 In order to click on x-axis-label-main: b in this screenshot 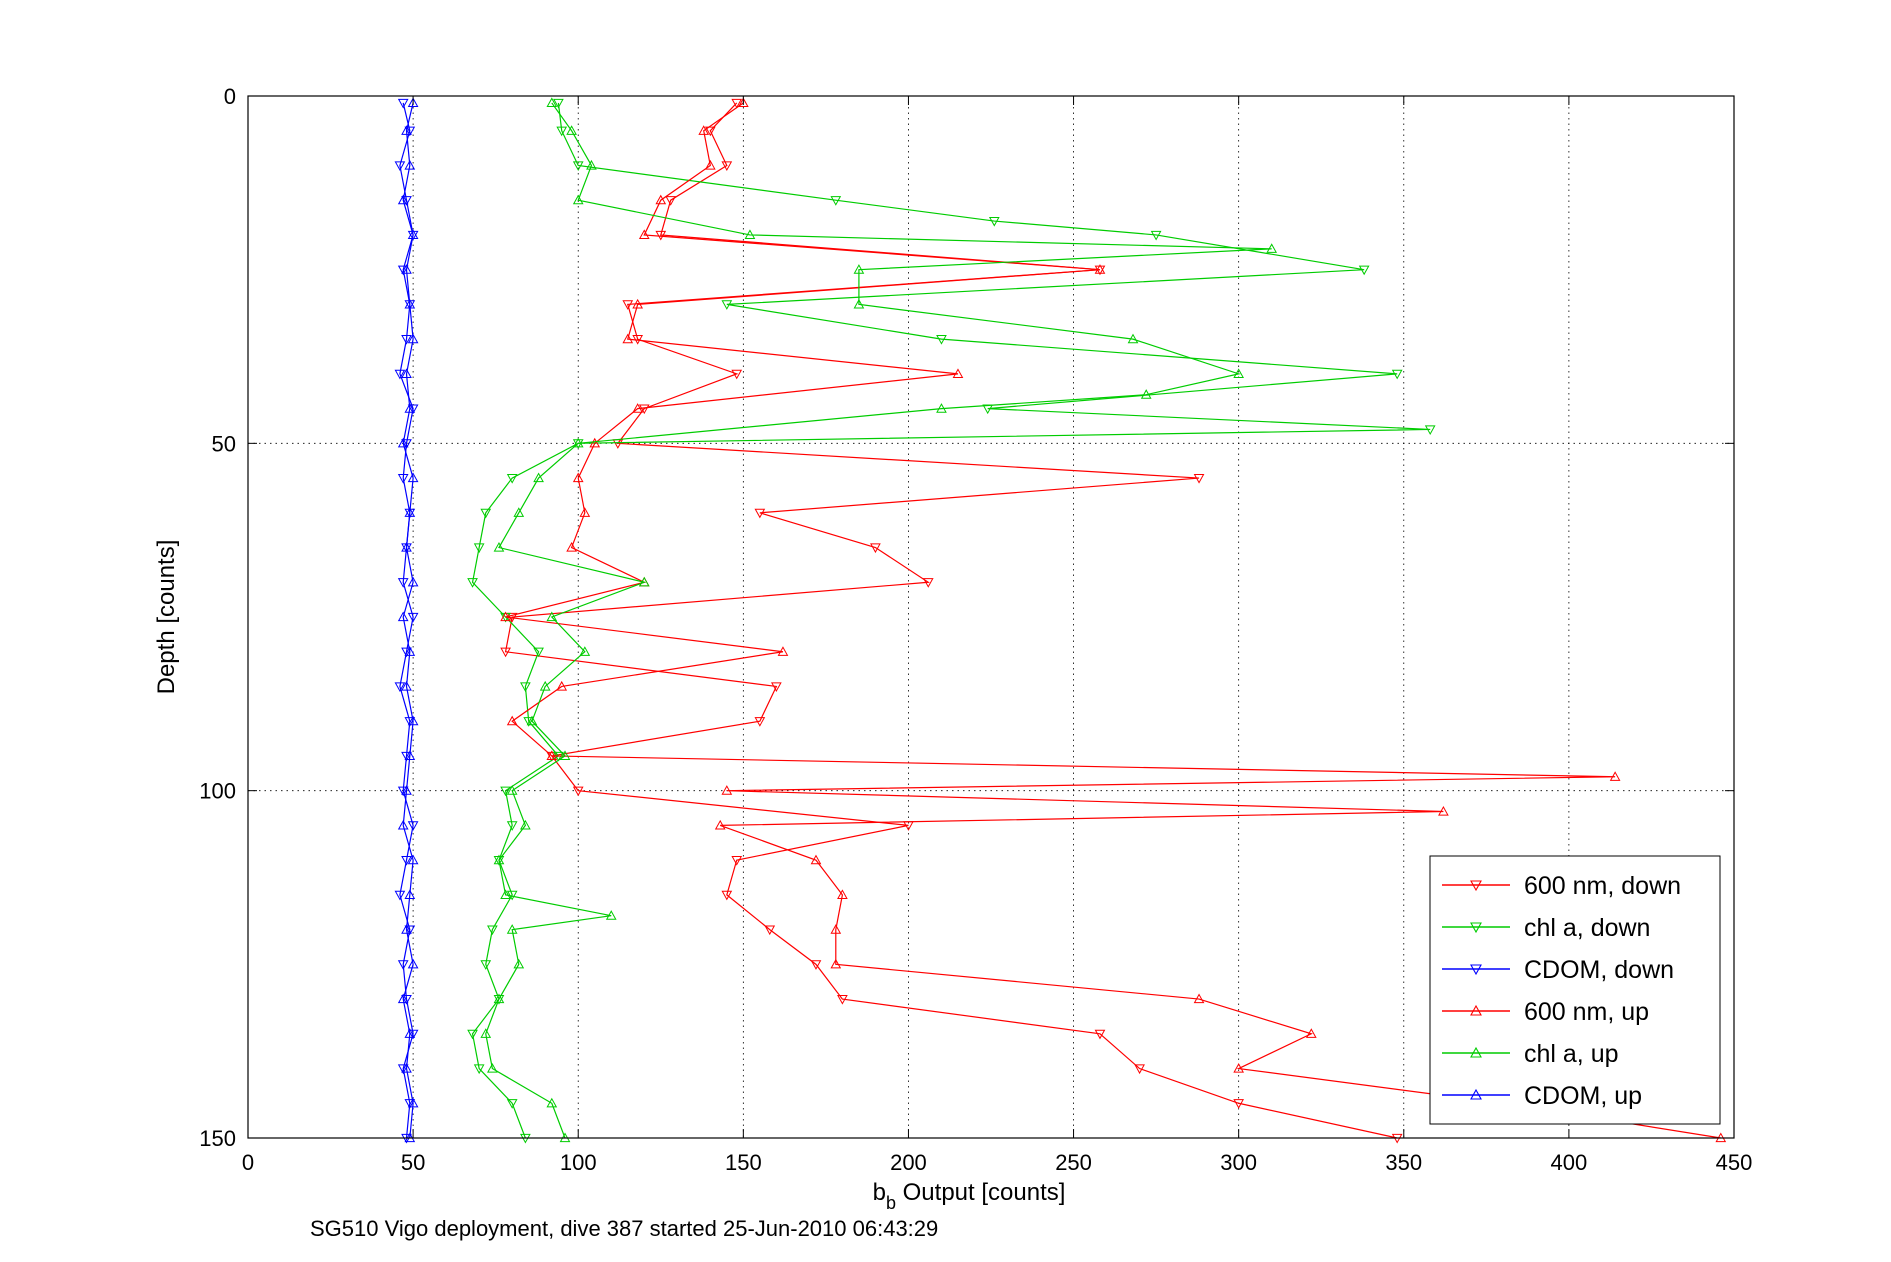, I will do `click(879, 1192)`.